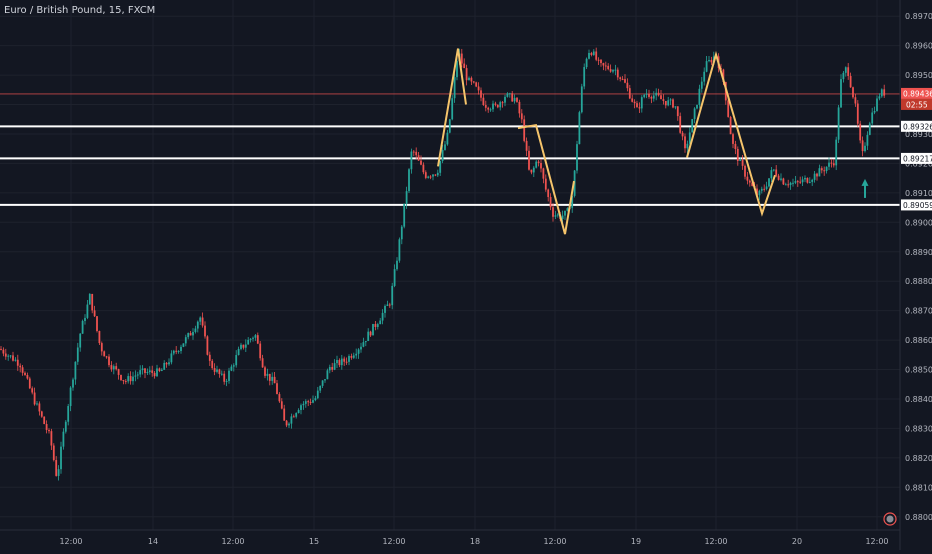 This screenshot has height=554, width=932. I want to click on record-button, so click(890, 519).